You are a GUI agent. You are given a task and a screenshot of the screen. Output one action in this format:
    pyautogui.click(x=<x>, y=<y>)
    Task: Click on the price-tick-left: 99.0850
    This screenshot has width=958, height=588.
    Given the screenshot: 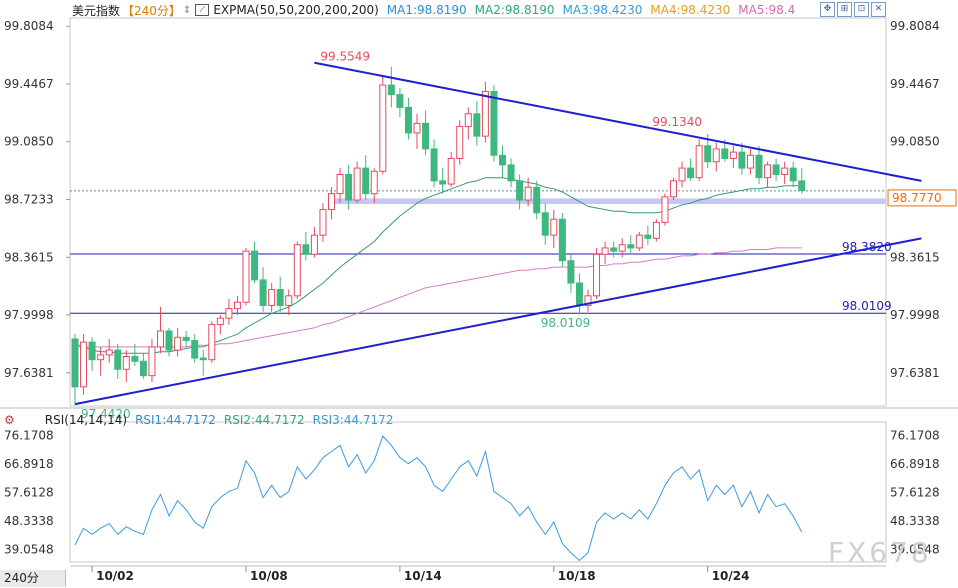 What is the action you would take?
    pyautogui.click(x=29, y=142)
    